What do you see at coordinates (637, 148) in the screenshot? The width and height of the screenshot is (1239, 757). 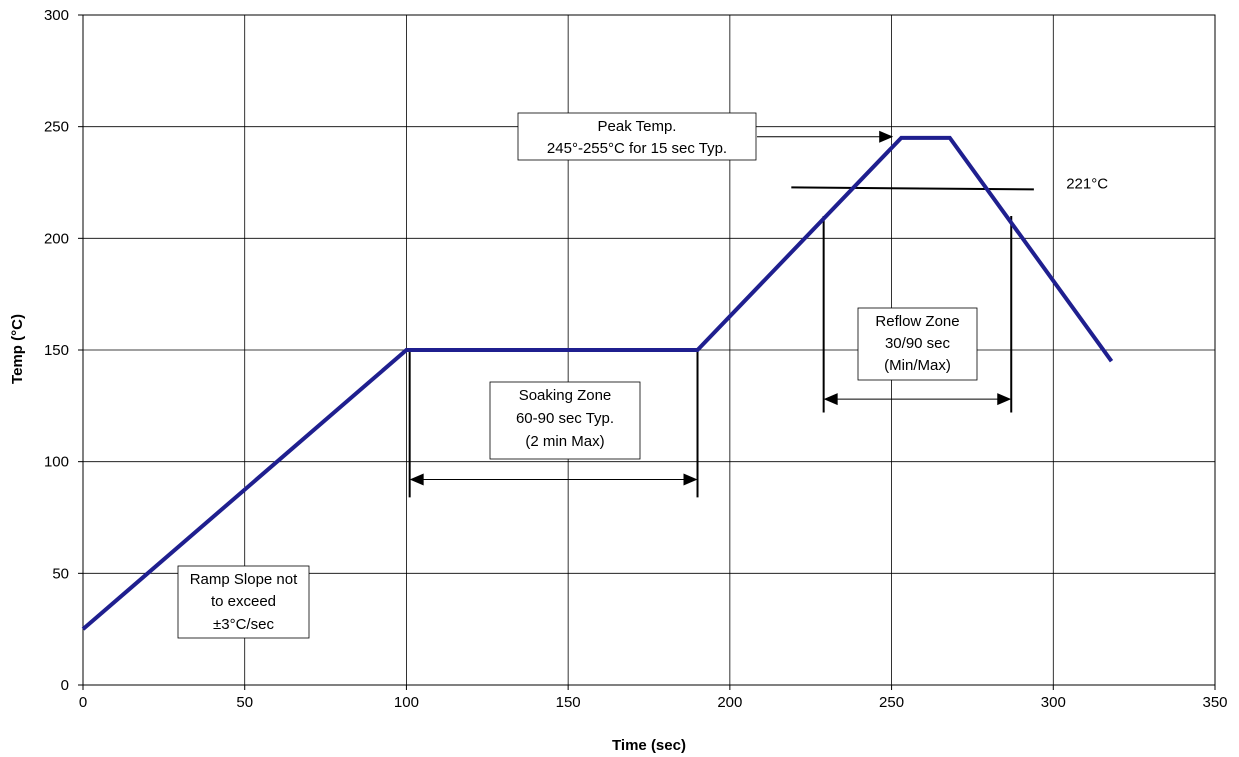 I see `peak-annotation-line-2: 245°-255°C for 15 sec Typ.` at bounding box center [637, 148].